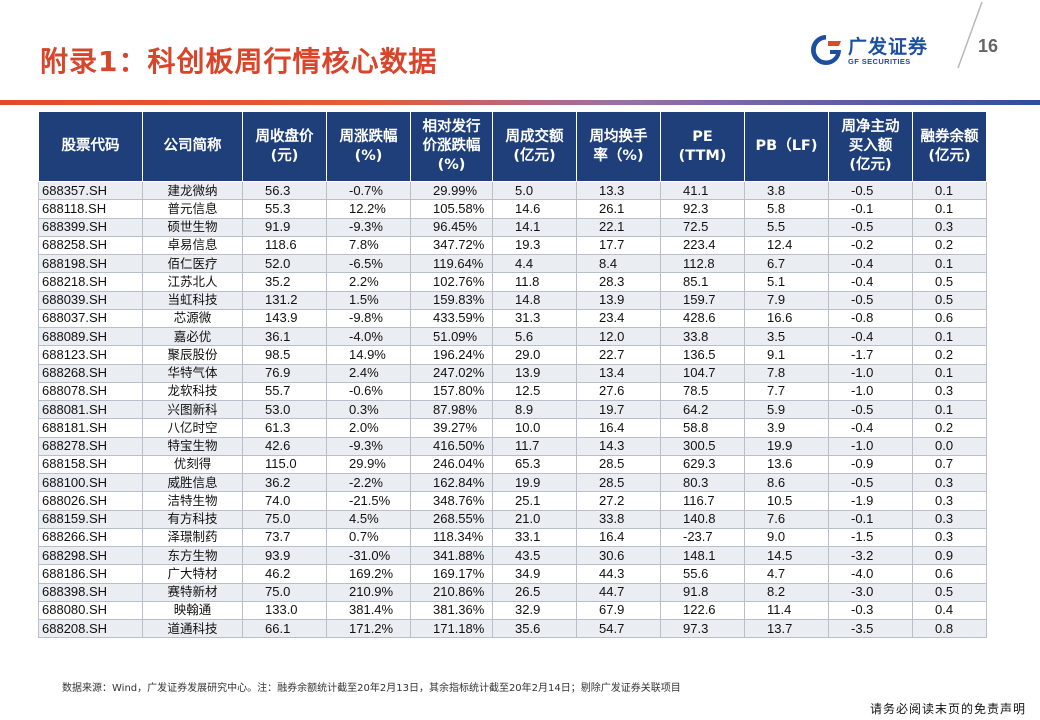 This screenshot has height=720, width=1040. Describe the element at coordinates (368, 318) in the screenshot. I see `value-cell: -9.8%` at that location.